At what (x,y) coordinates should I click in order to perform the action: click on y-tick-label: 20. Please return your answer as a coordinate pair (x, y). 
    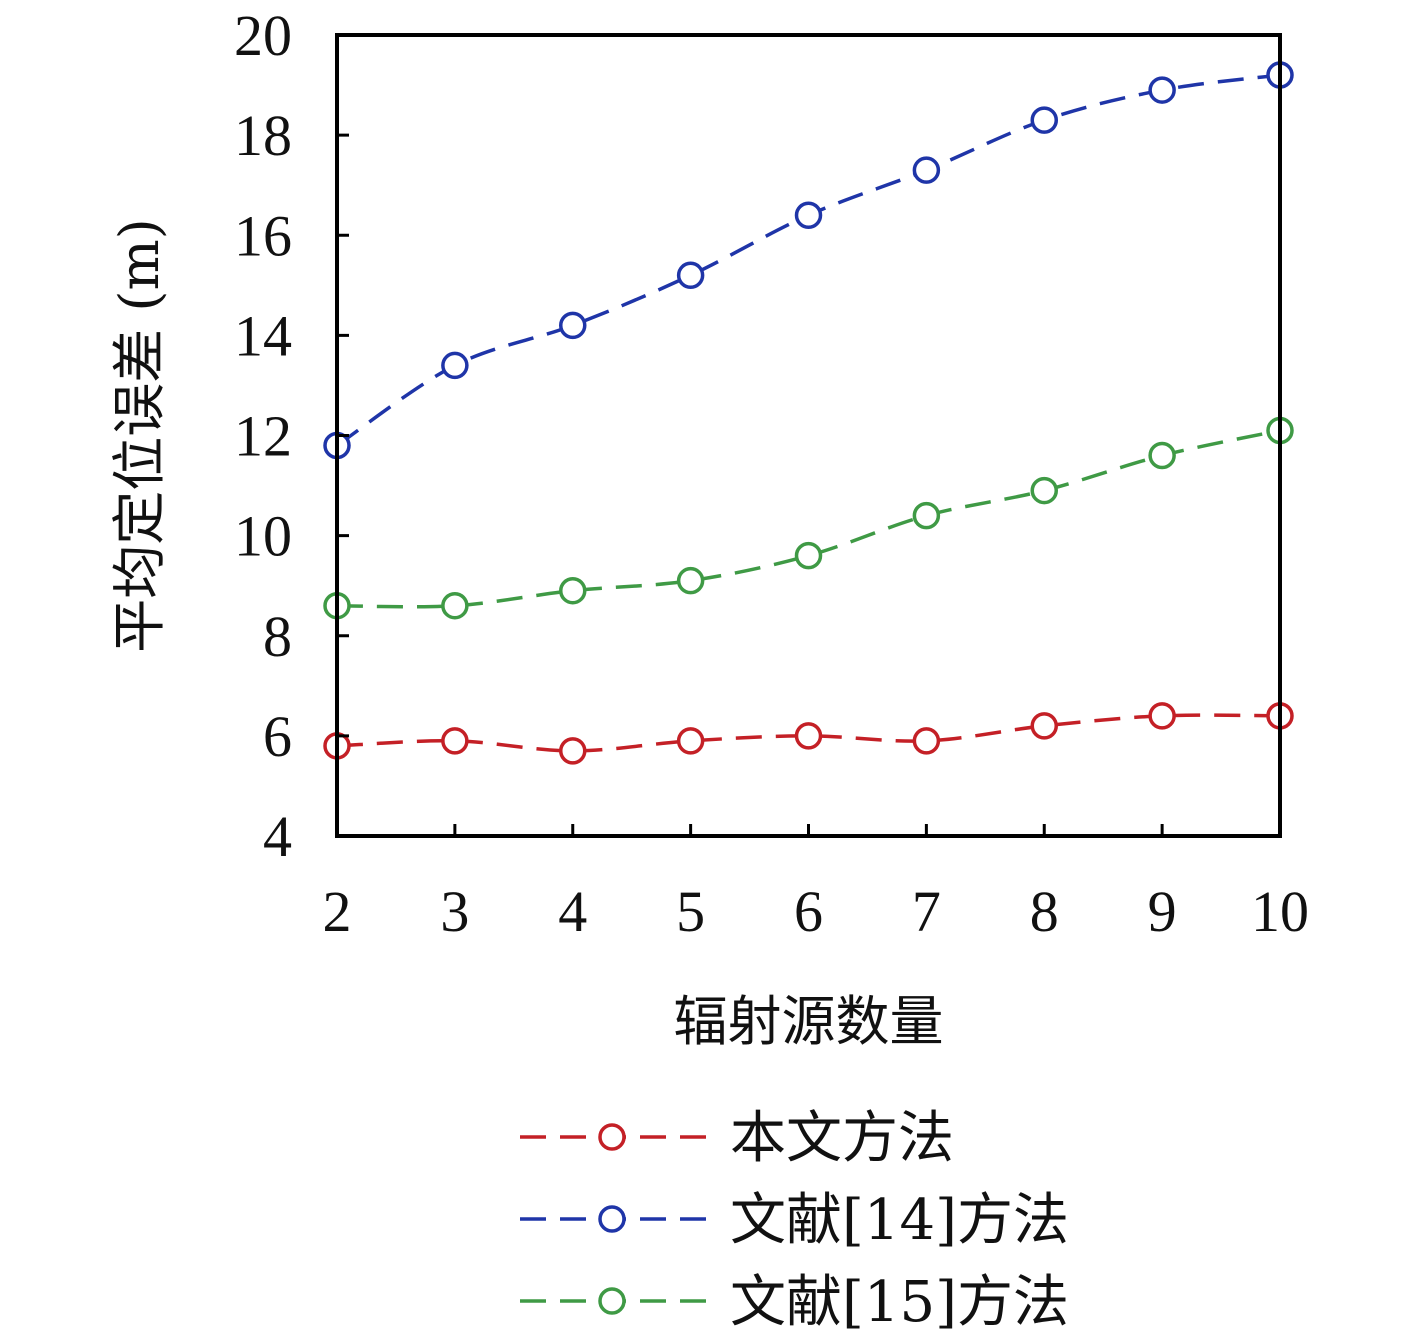
    Looking at the image, I should click on (263, 35).